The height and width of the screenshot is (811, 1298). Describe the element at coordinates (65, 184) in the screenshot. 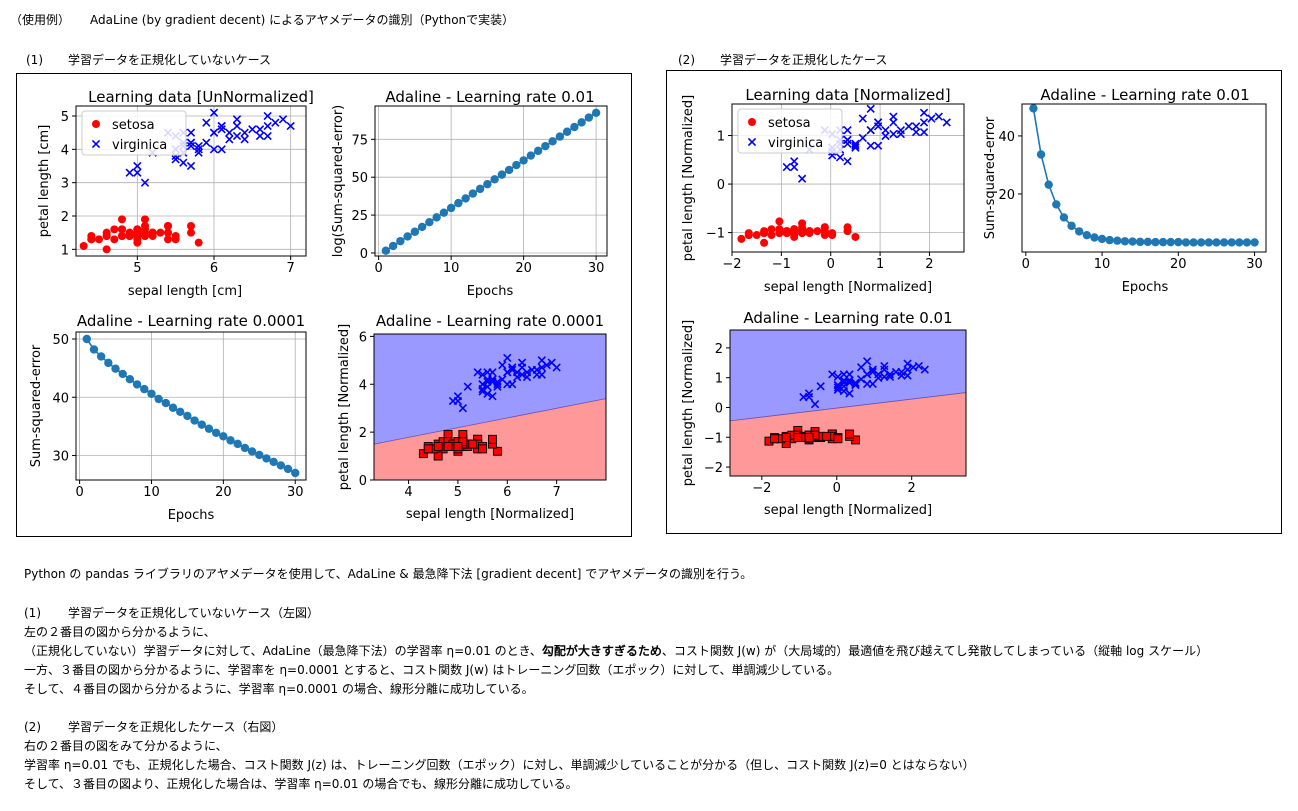

I see `y-tick-label: 3` at that location.